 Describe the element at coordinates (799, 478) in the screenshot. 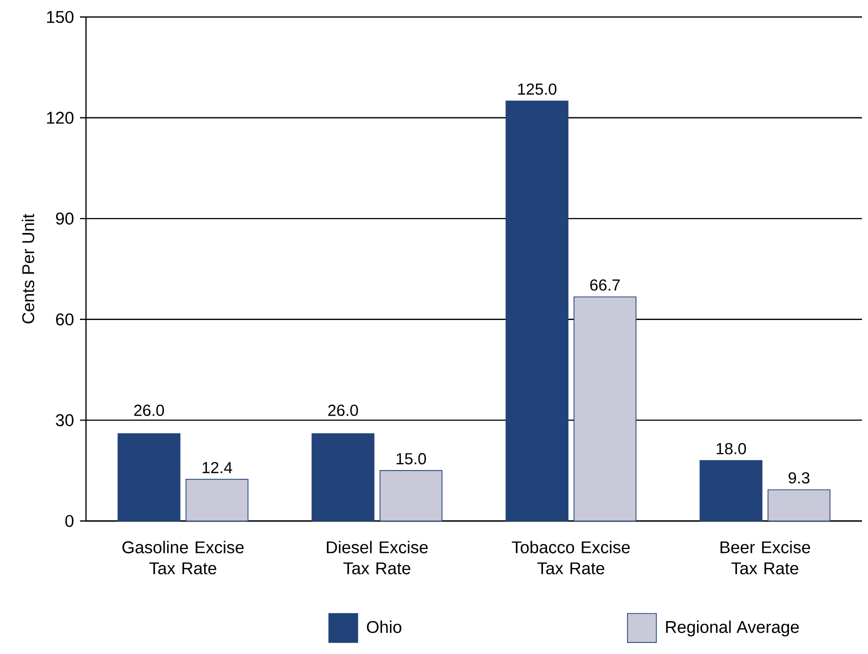

I see `data-label: 9.3` at that location.